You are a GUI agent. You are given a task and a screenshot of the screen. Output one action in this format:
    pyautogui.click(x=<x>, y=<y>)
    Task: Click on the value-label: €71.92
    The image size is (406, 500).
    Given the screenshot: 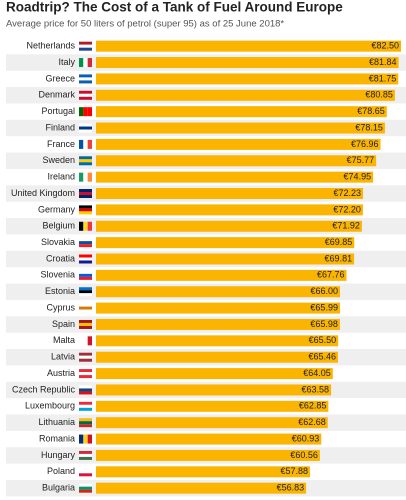 What is the action you would take?
    pyautogui.click(x=346, y=226)
    